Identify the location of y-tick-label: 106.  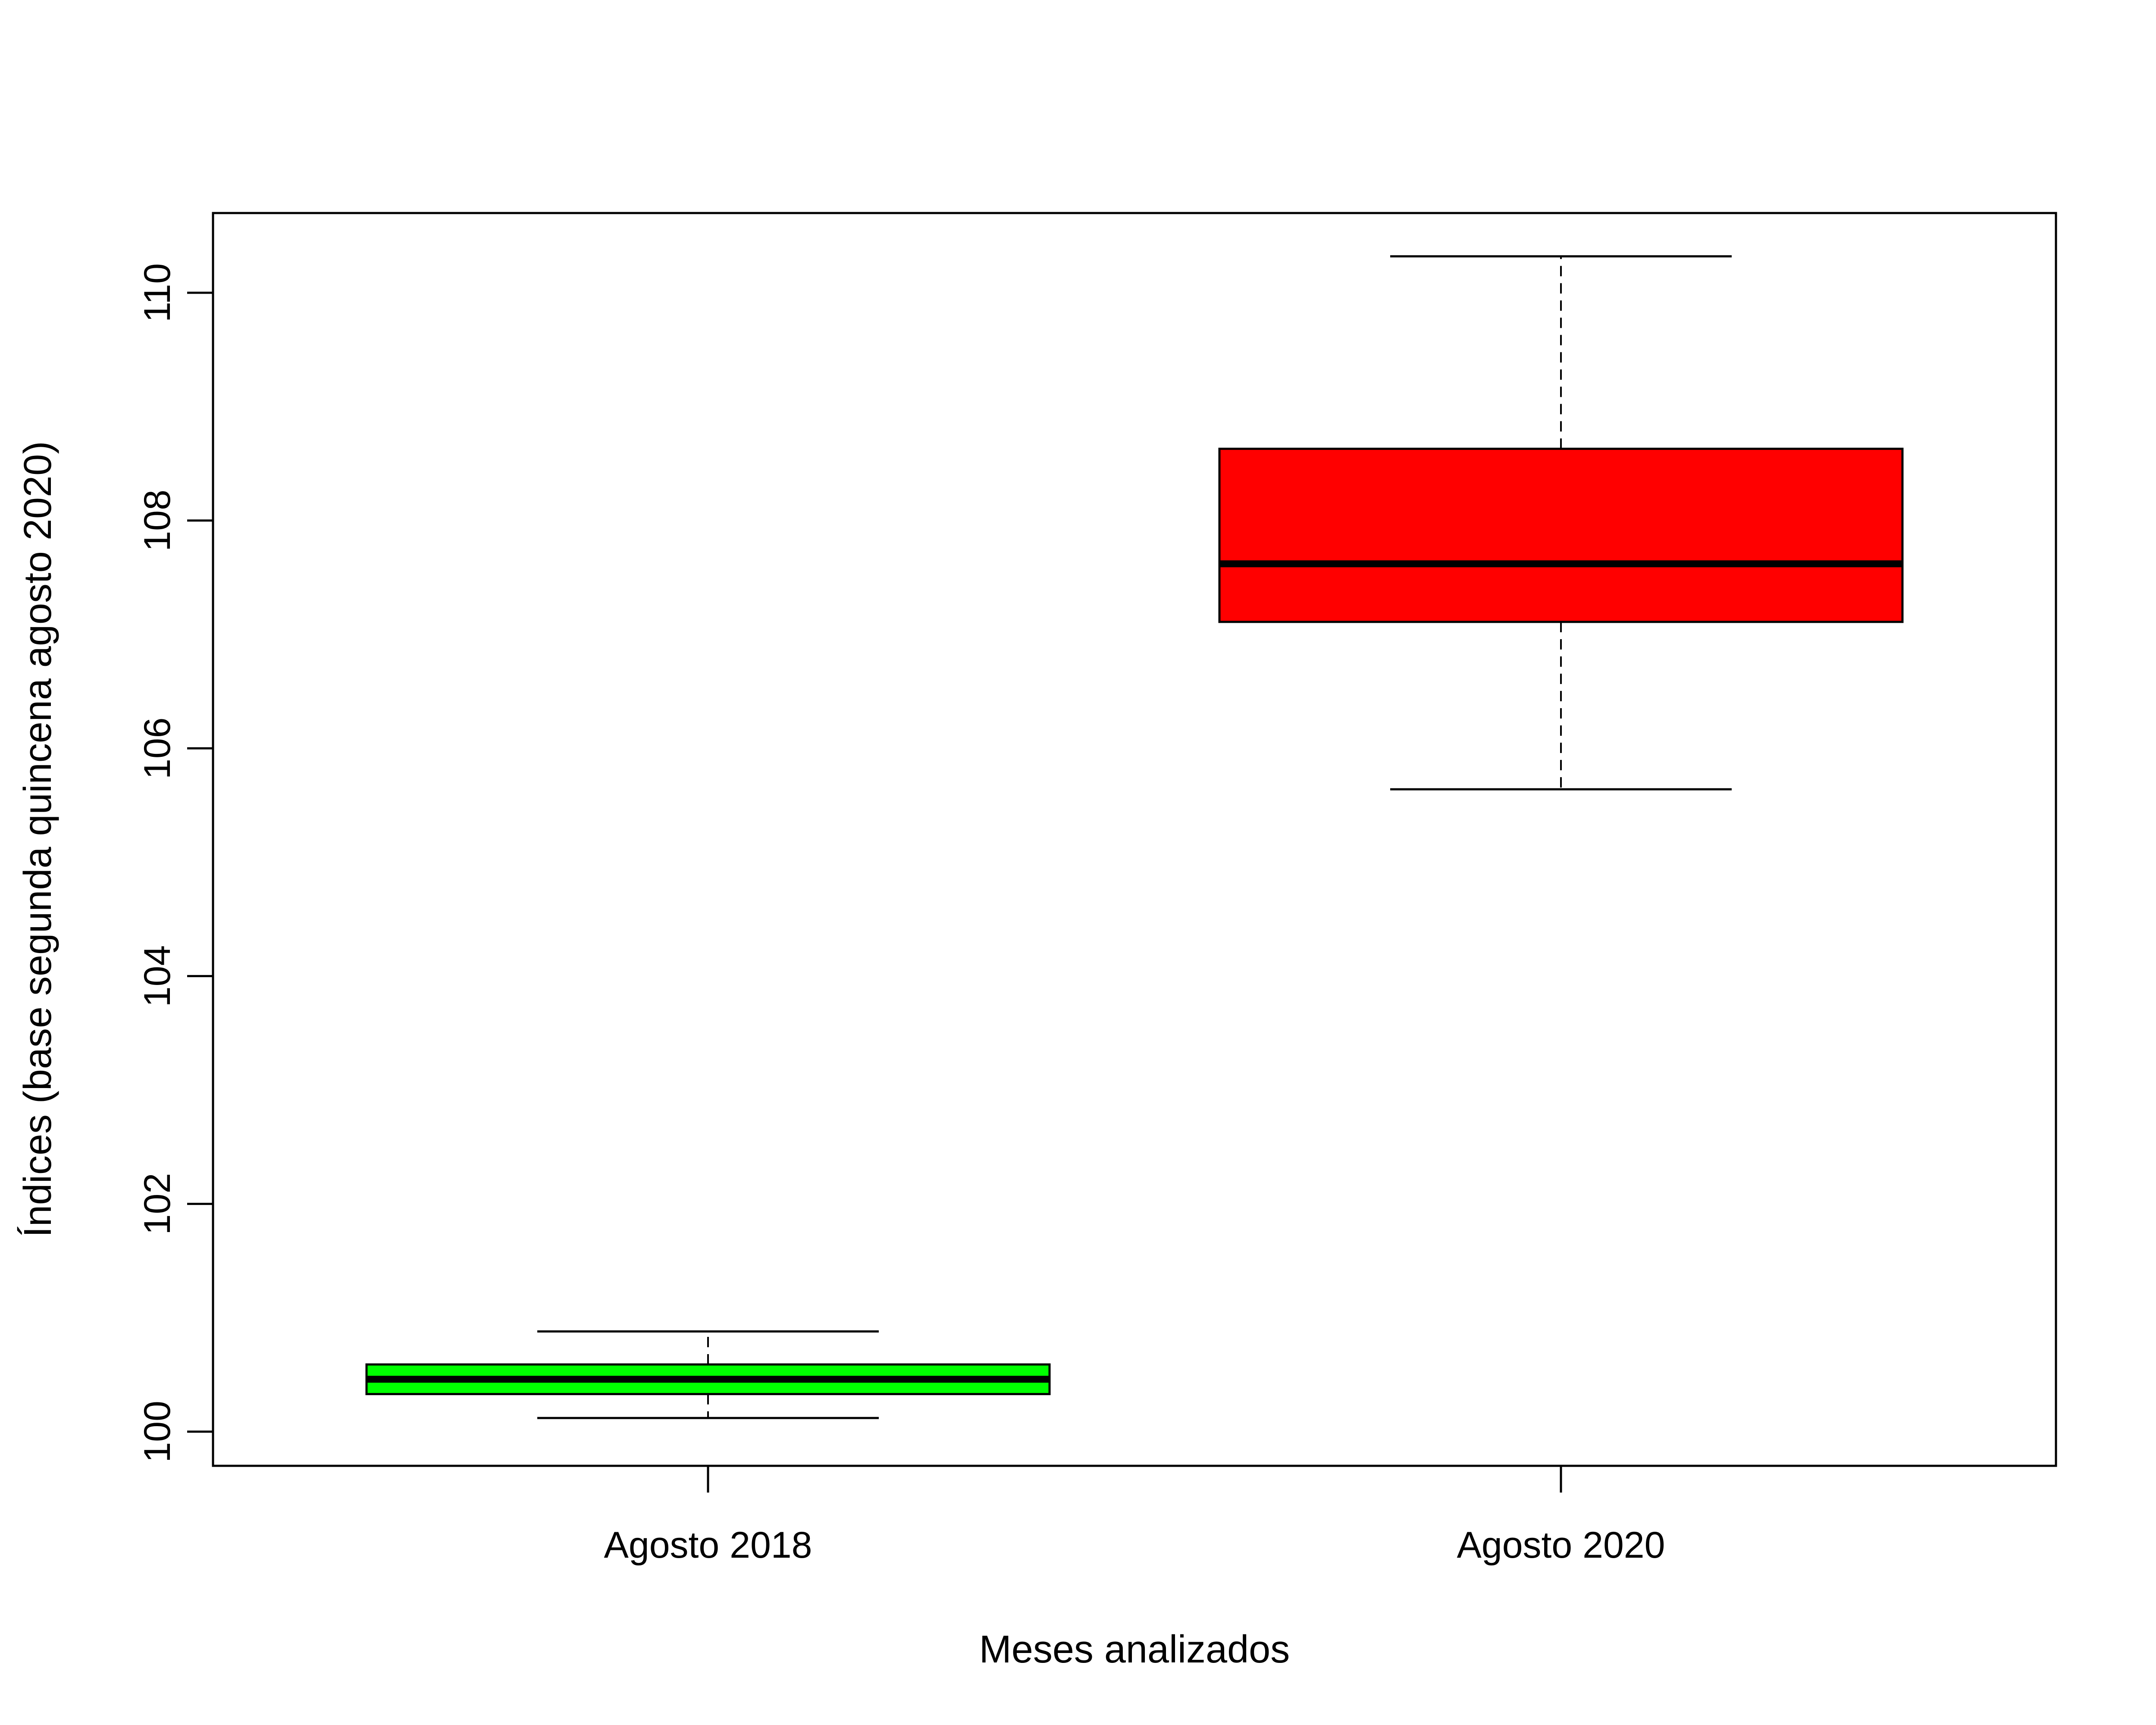
(157, 748).